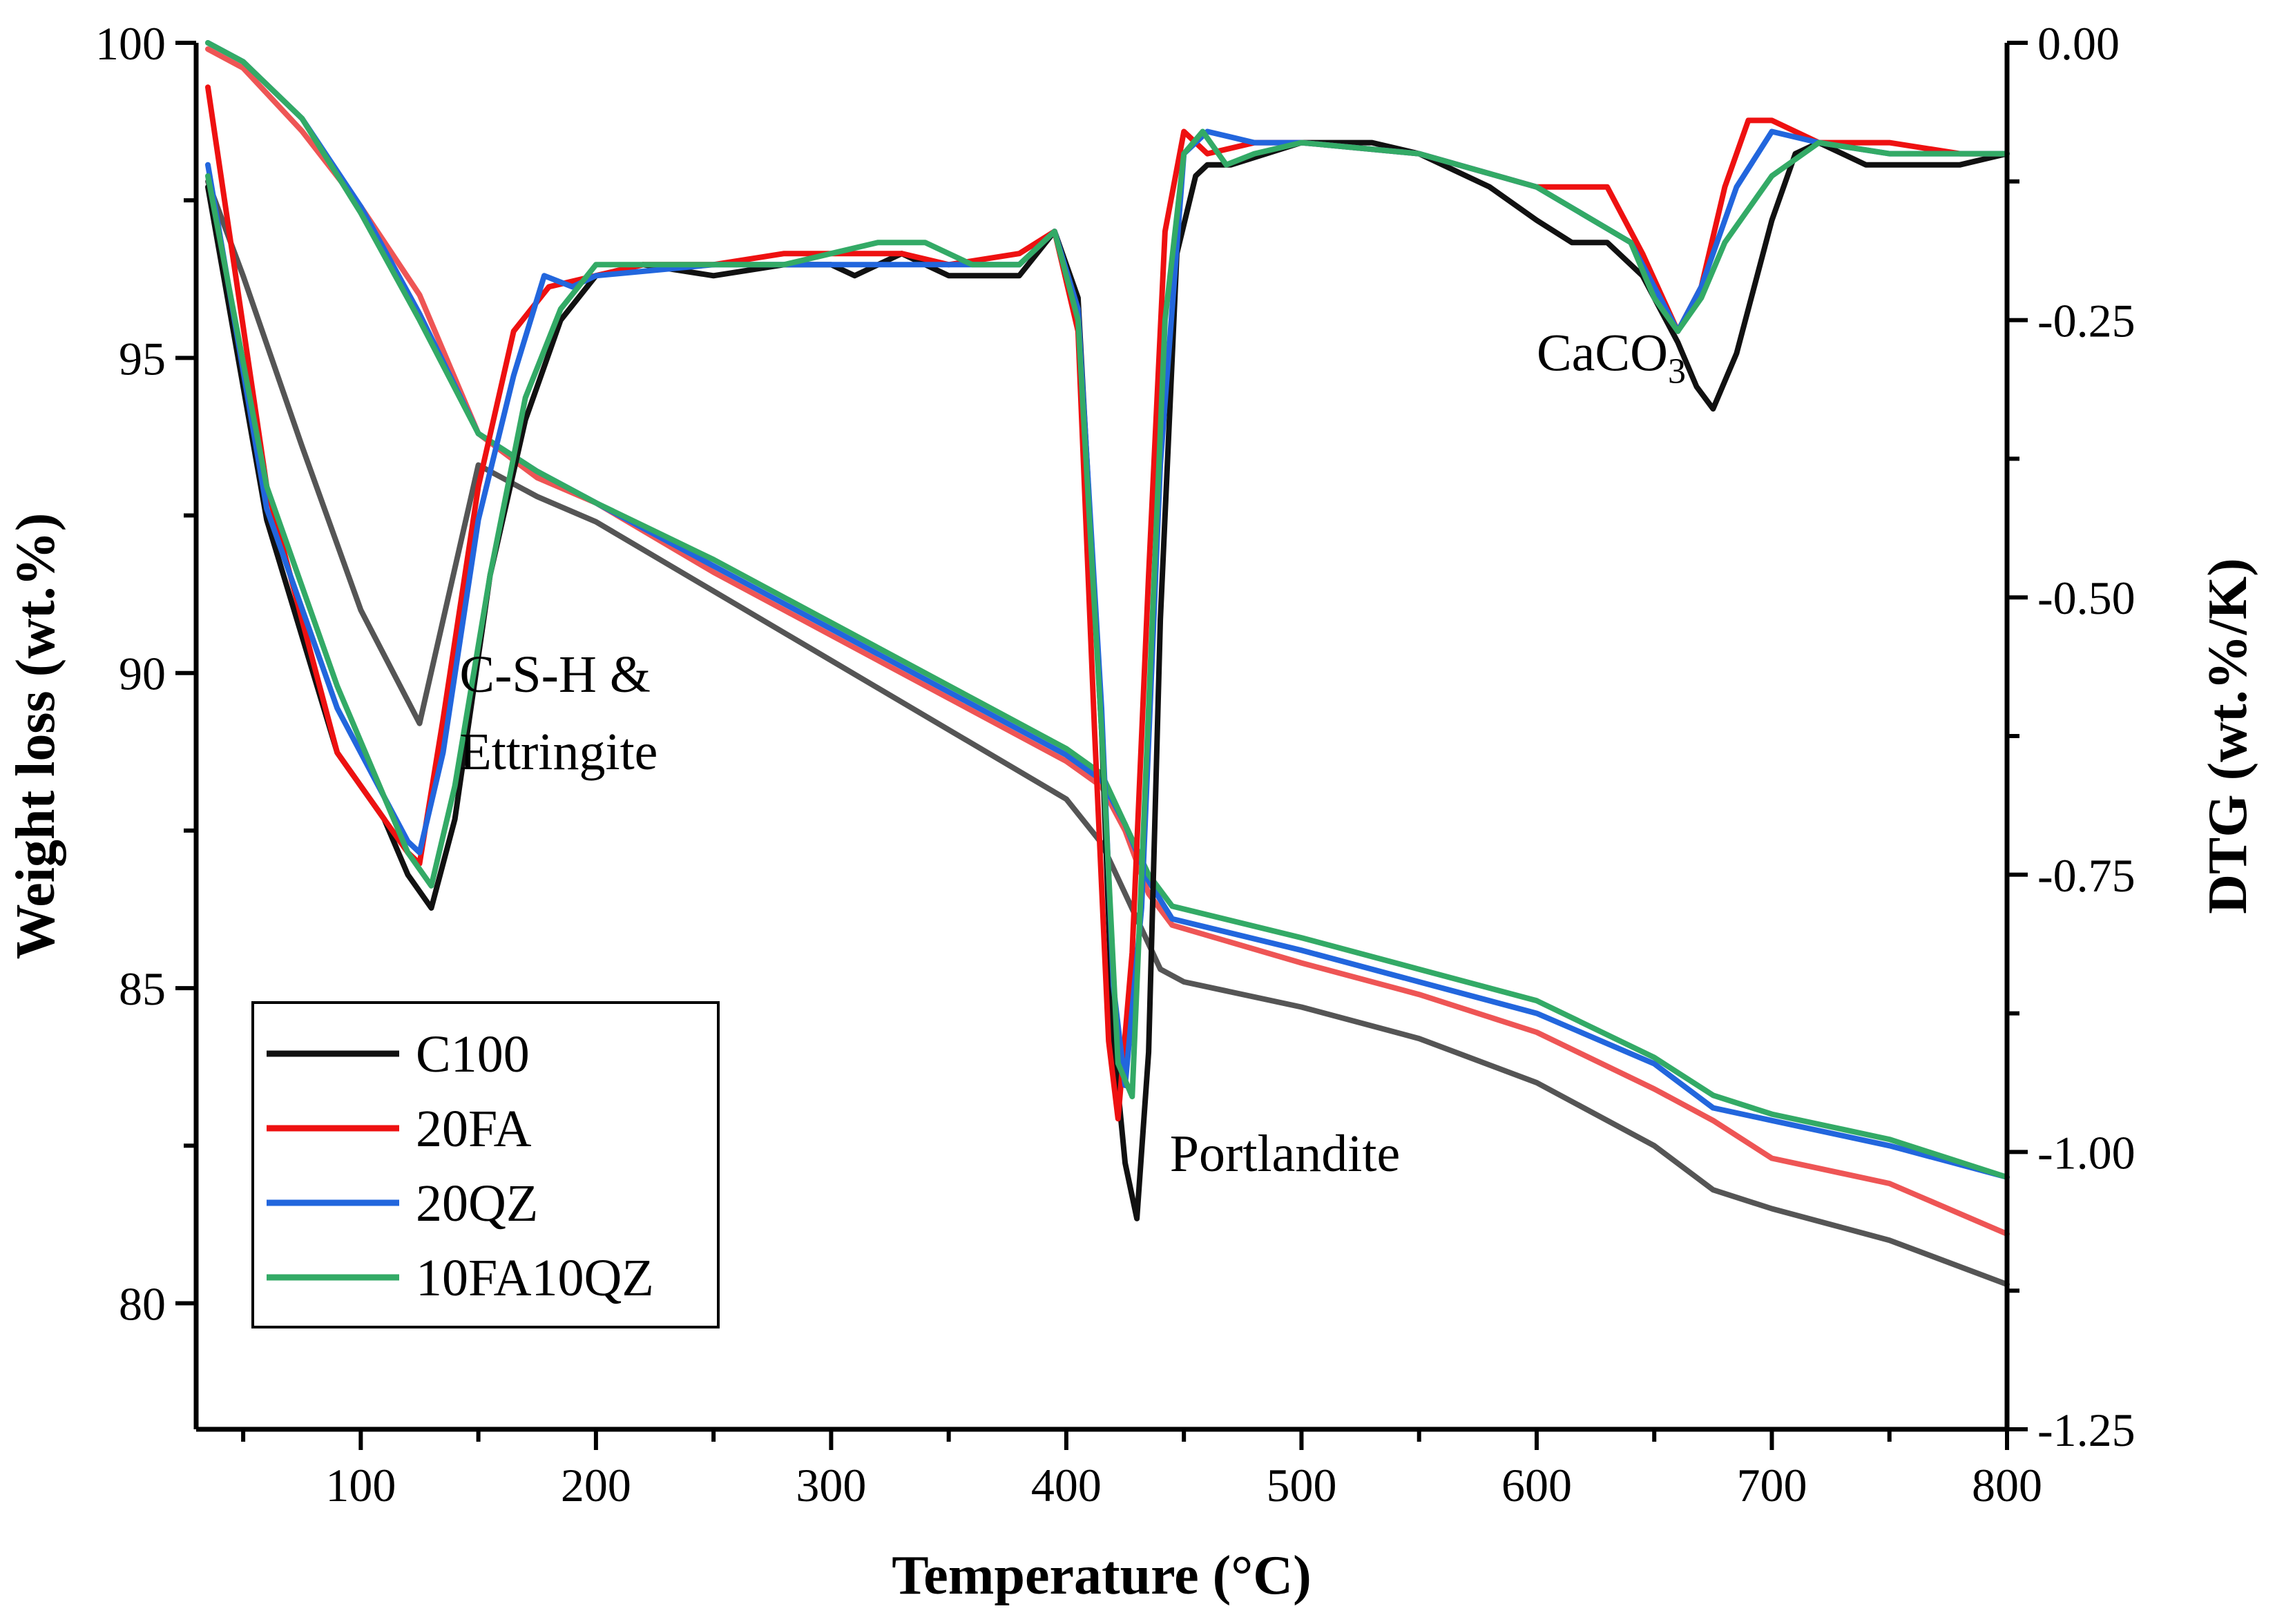  I want to click on x-tick-label-500: 500, so click(1301, 1485).